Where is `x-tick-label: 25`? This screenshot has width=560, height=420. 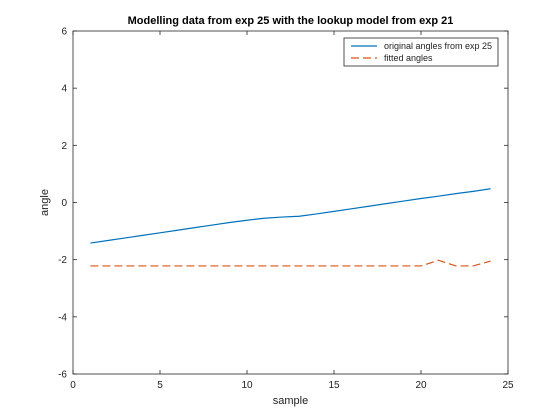 x-tick-label: 25 is located at coordinates (508, 385).